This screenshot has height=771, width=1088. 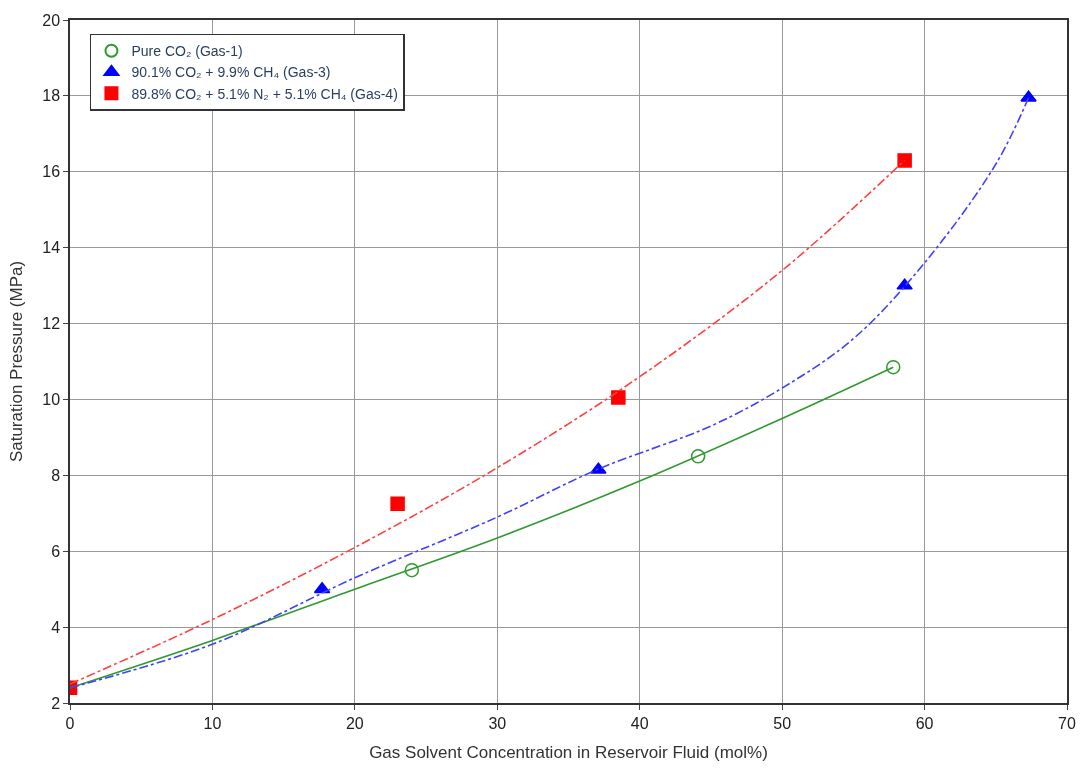 I want to click on x-tick-label: 70, so click(x=1067, y=723).